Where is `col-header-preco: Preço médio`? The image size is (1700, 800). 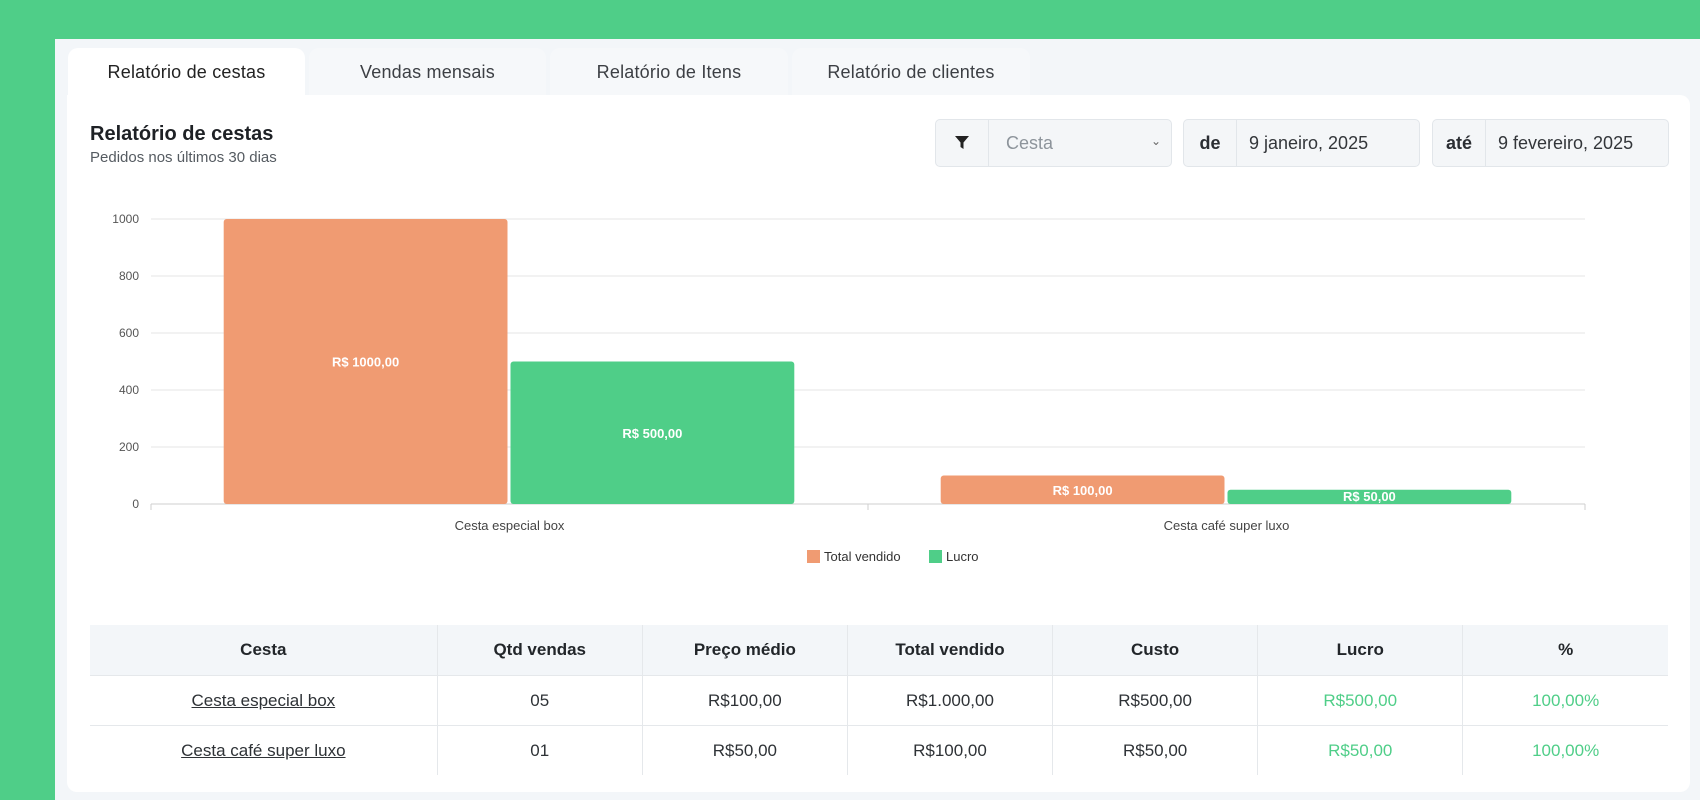
col-header-preco: Preço médio is located at coordinates (745, 650).